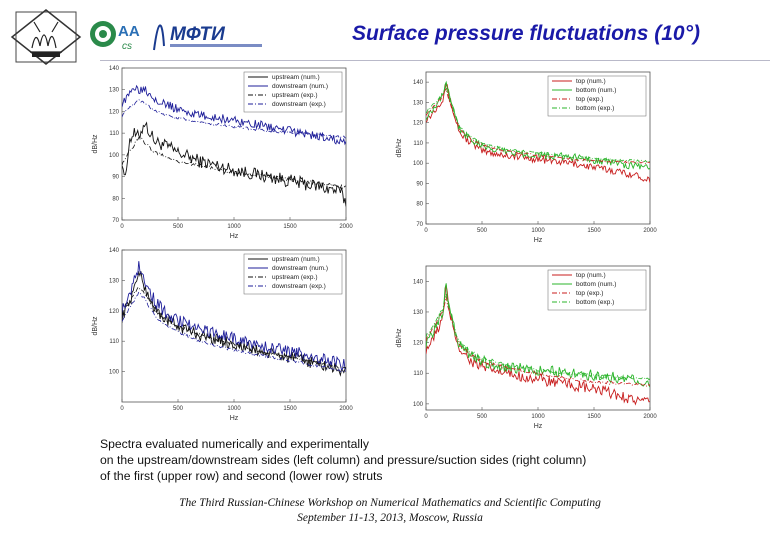 The width and height of the screenshot is (780, 540). What do you see at coordinates (197, 34) in the screenshot?
I see `mipt-logo-text: МФТИ` at bounding box center [197, 34].